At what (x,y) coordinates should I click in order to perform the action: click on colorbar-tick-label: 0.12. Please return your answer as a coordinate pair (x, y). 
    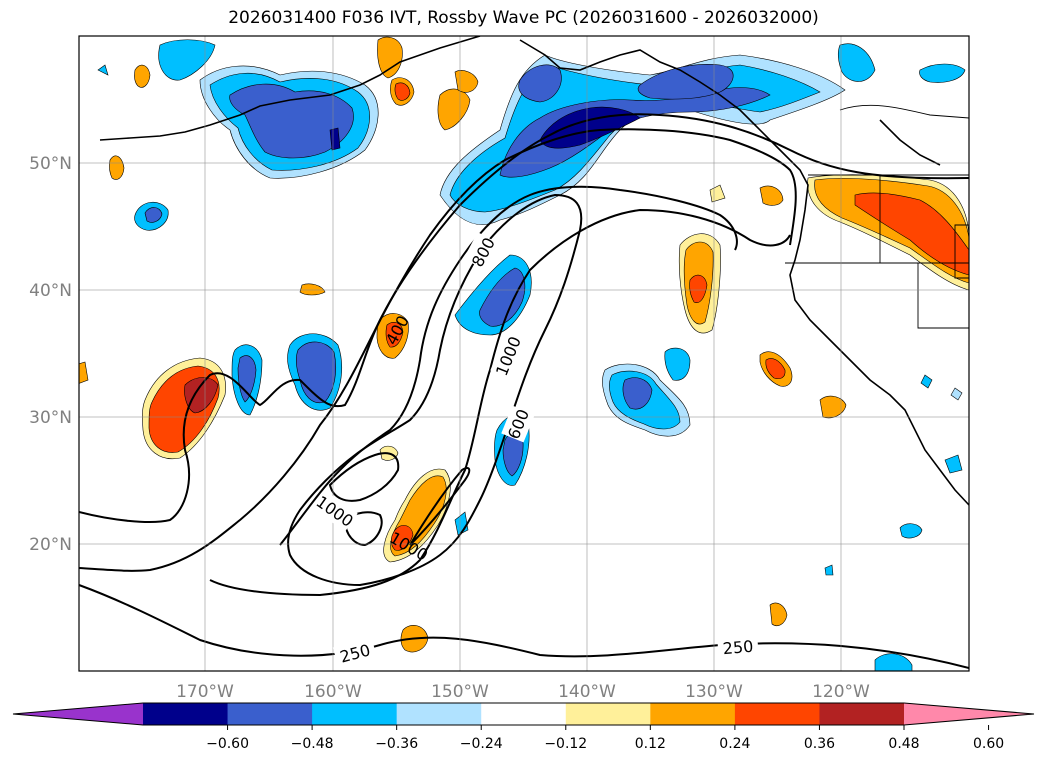
    Looking at the image, I should click on (650, 744).